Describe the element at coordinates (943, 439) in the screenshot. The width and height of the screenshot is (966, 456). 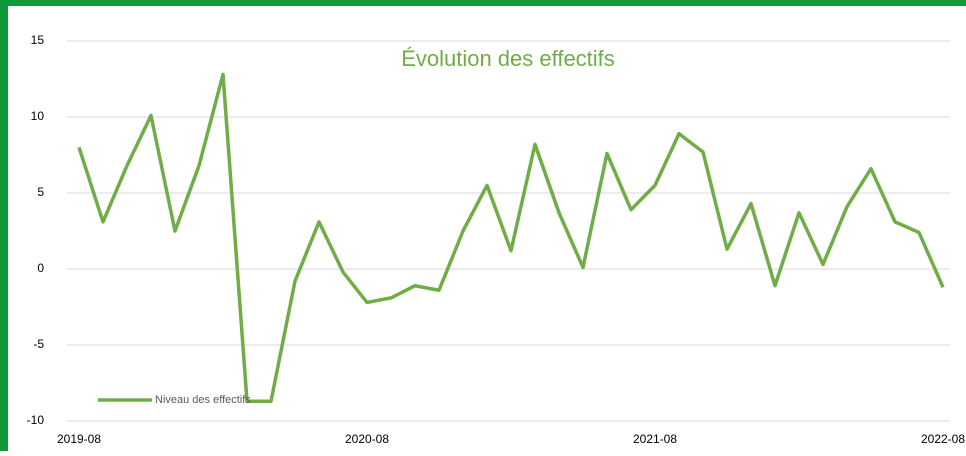
I see `x-tick-label: 2022-08` at that location.